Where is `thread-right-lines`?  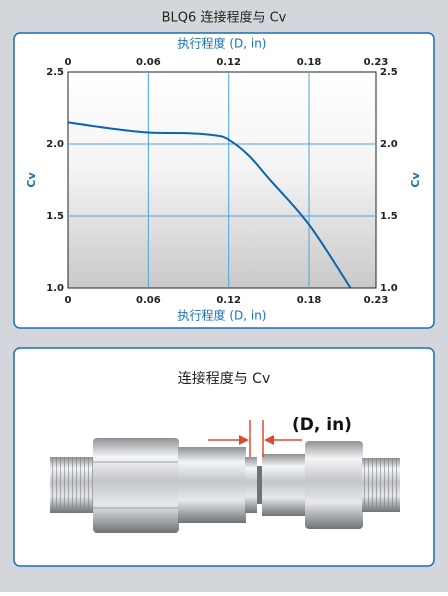 thread-right-lines is located at coordinates (381, 485).